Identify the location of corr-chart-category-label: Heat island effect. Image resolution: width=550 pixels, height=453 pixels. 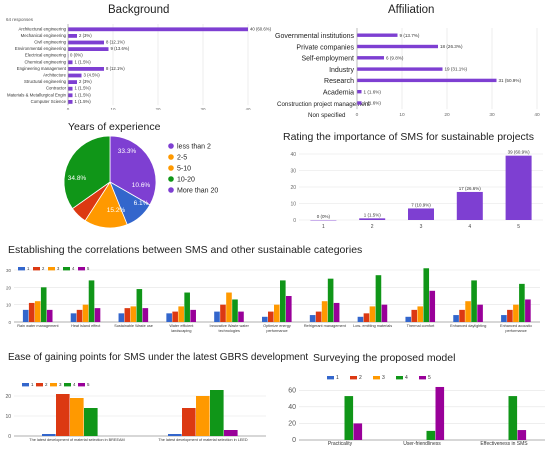
(86, 326).